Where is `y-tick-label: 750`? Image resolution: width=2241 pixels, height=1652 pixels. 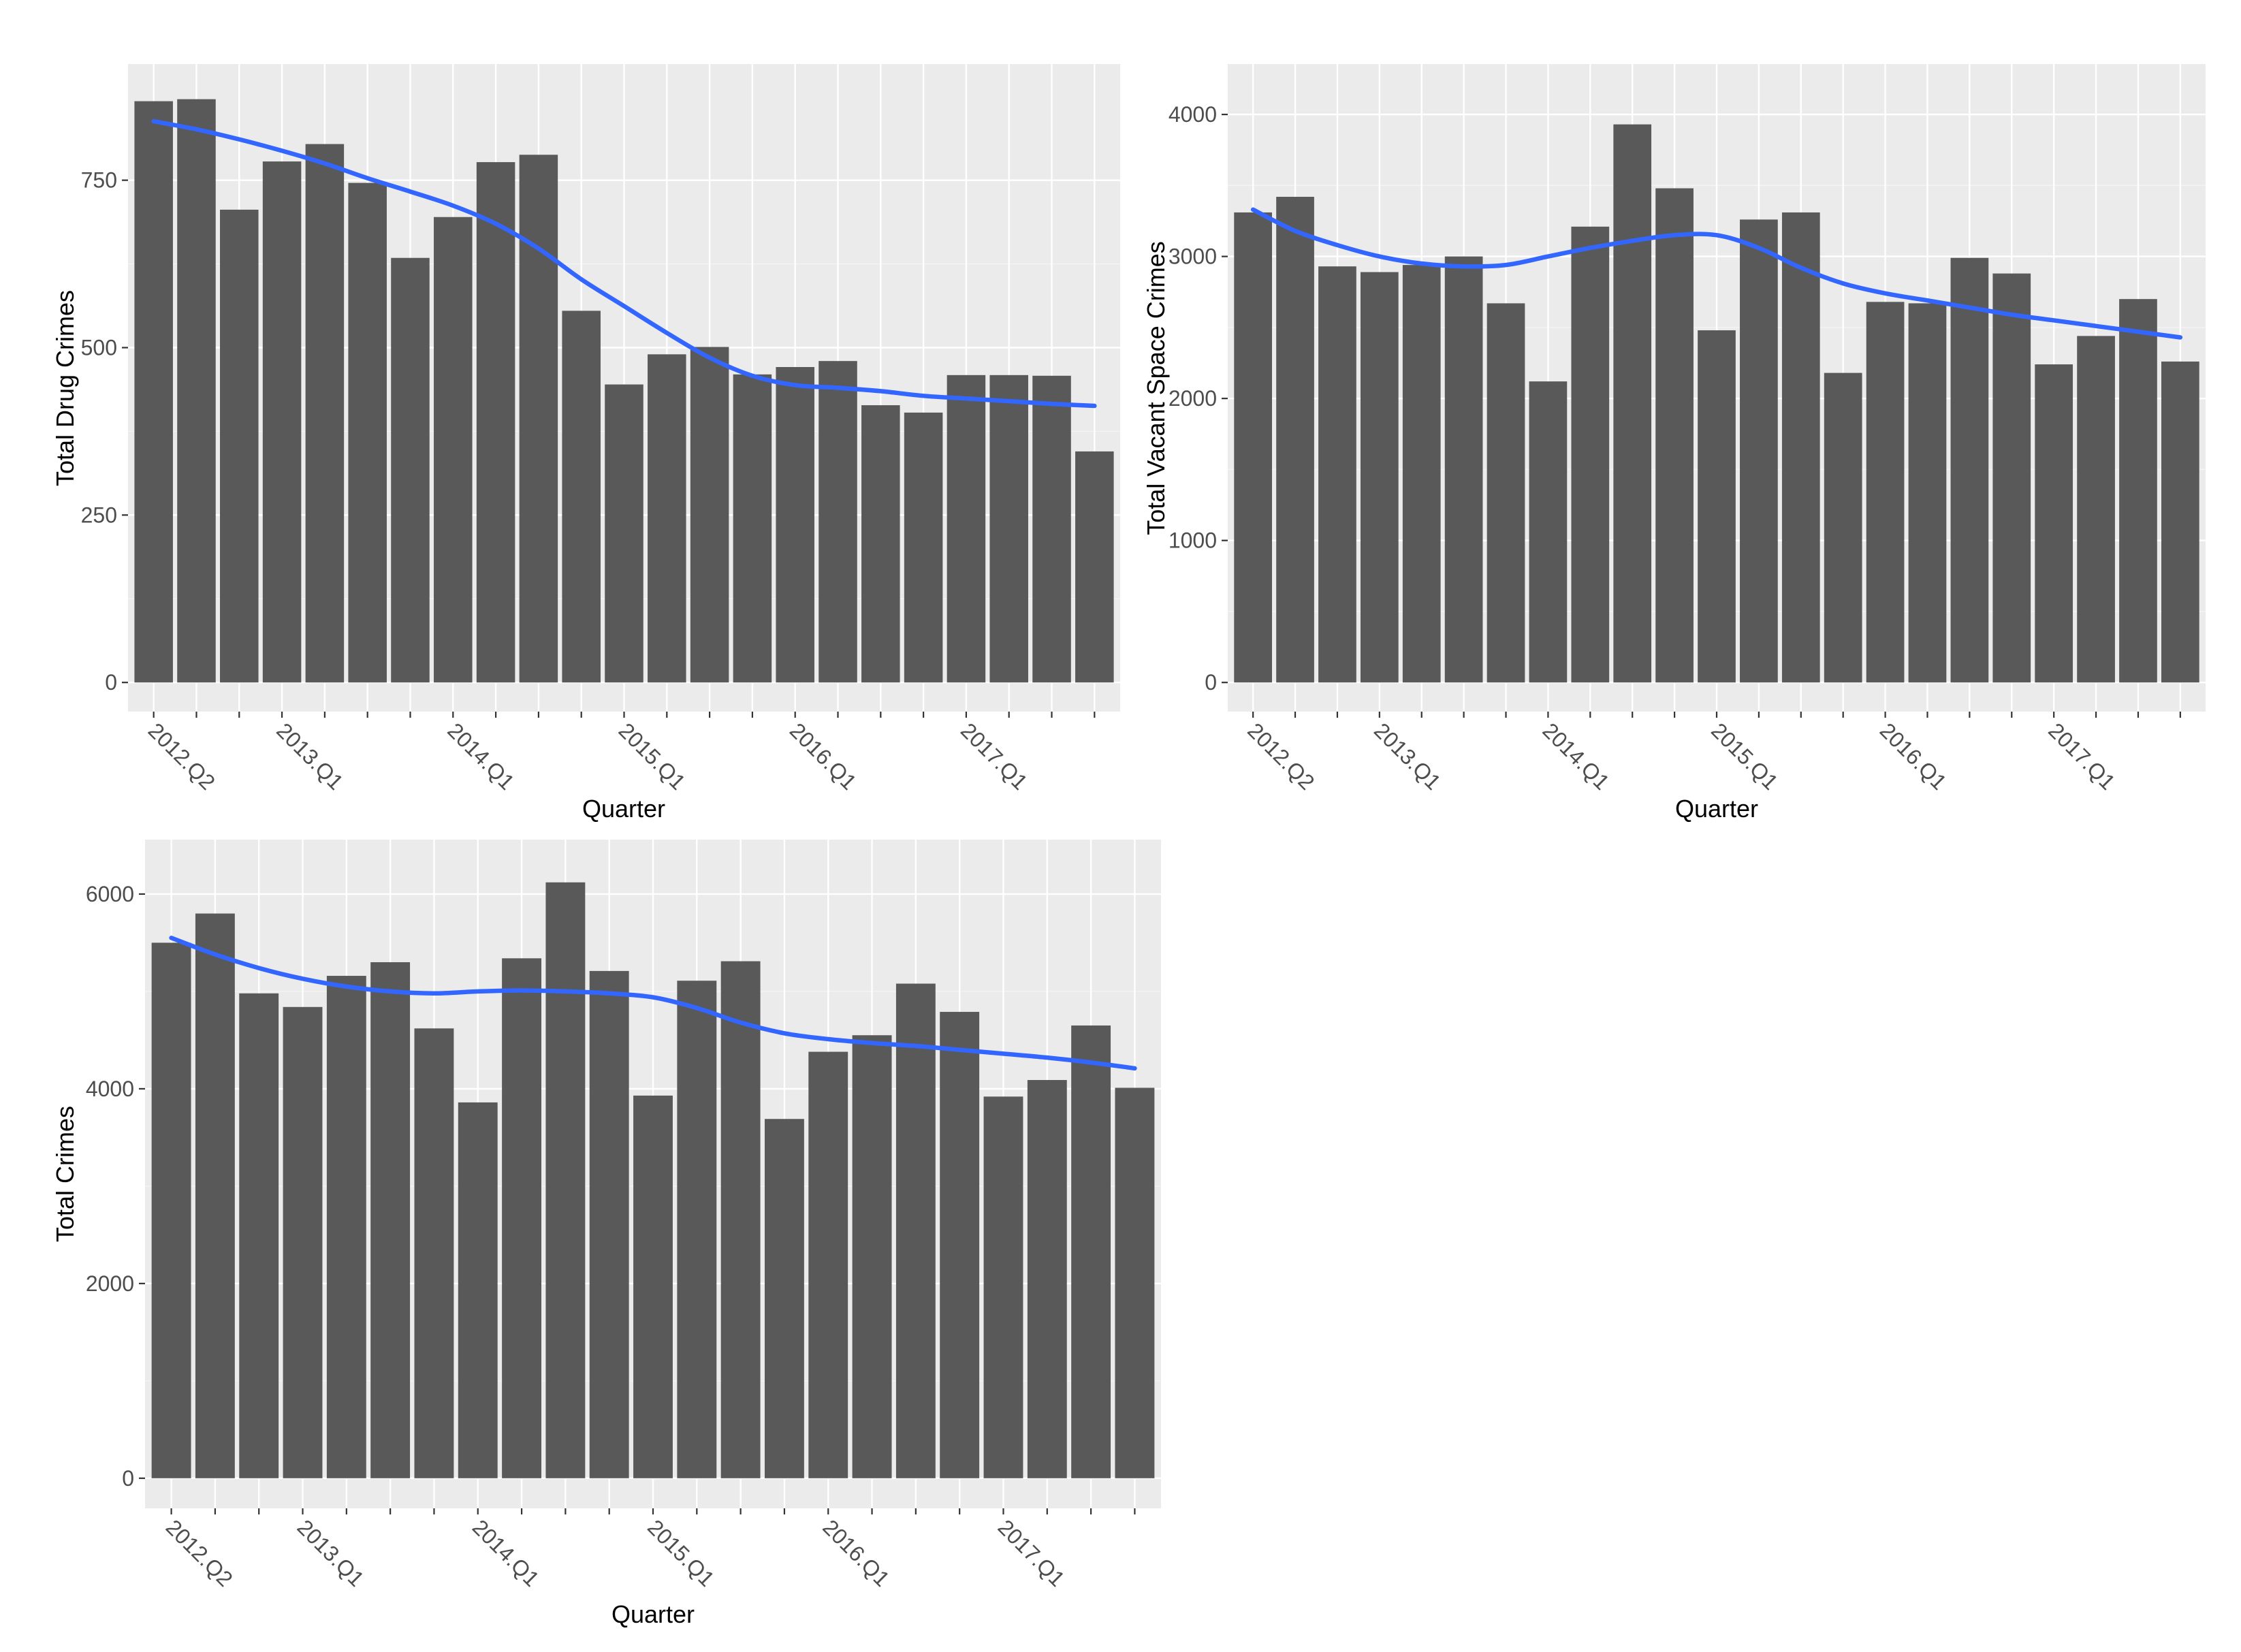
y-tick-label: 750 is located at coordinates (99, 180).